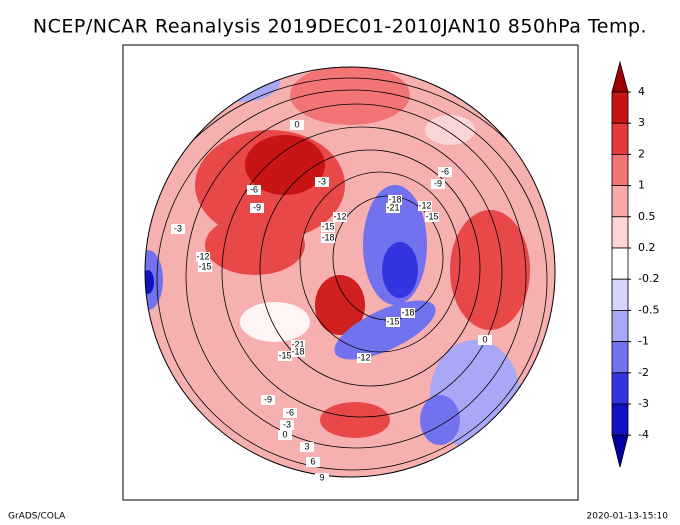 Image resolution: width=680 pixels, height=525 pixels. I want to click on contour-label: 3, so click(306, 446).